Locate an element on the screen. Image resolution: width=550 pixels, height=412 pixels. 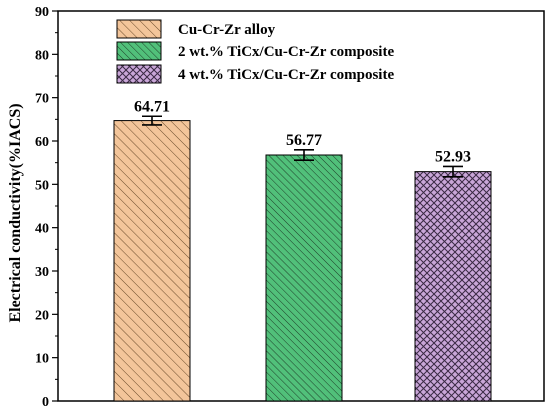
y-tick-label: 30 is located at coordinates (42, 272).